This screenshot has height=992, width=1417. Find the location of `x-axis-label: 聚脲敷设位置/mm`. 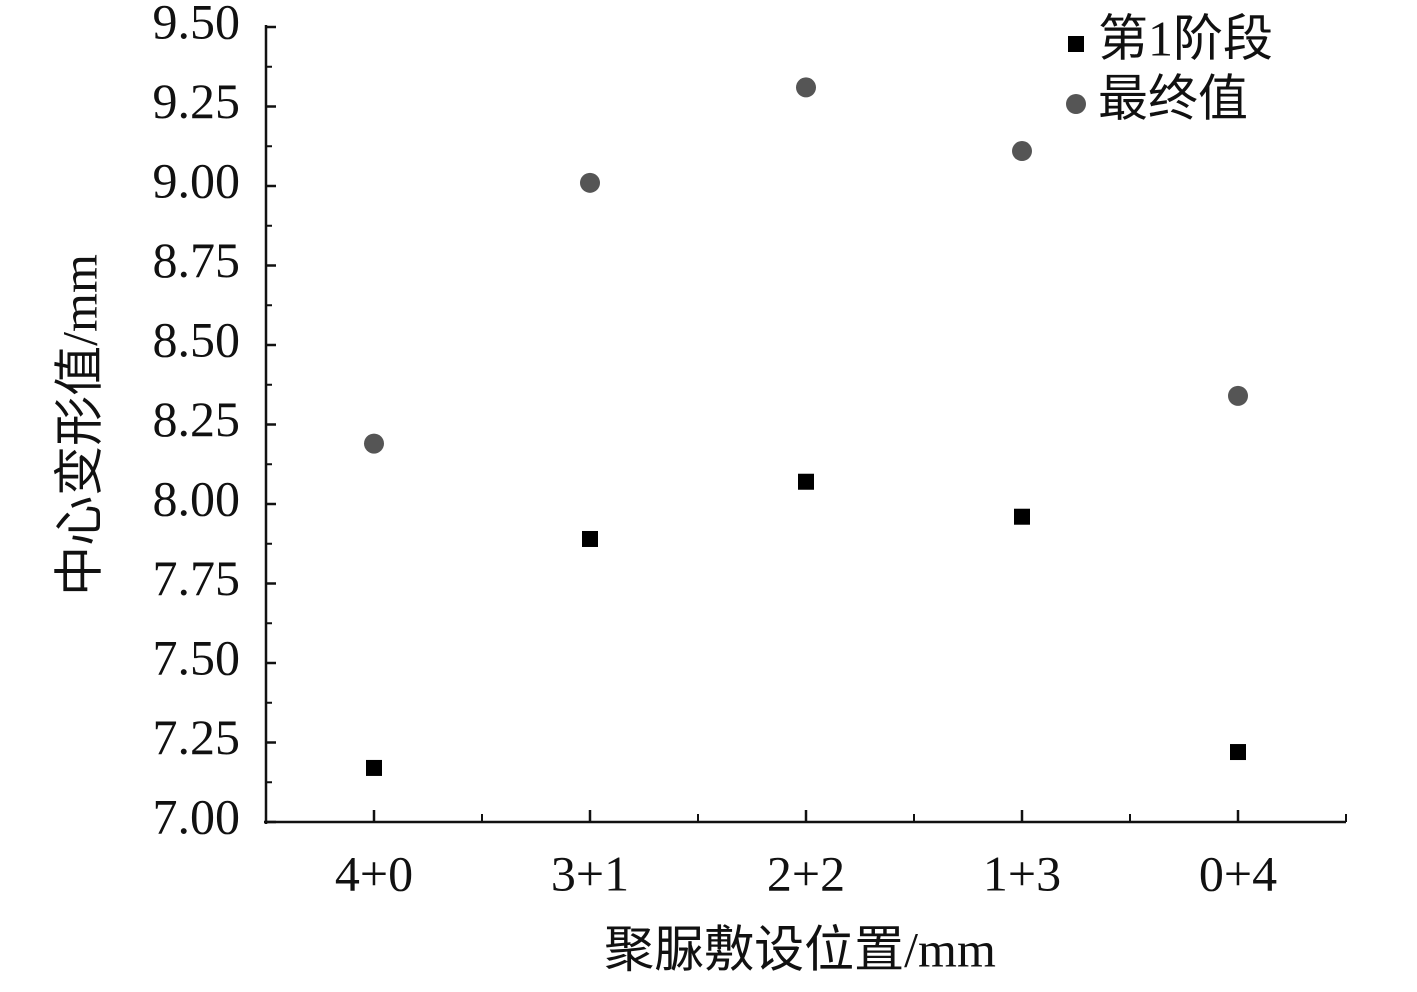

x-axis-label: 聚脲敷设位置/mm is located at coordinates (800, 949).